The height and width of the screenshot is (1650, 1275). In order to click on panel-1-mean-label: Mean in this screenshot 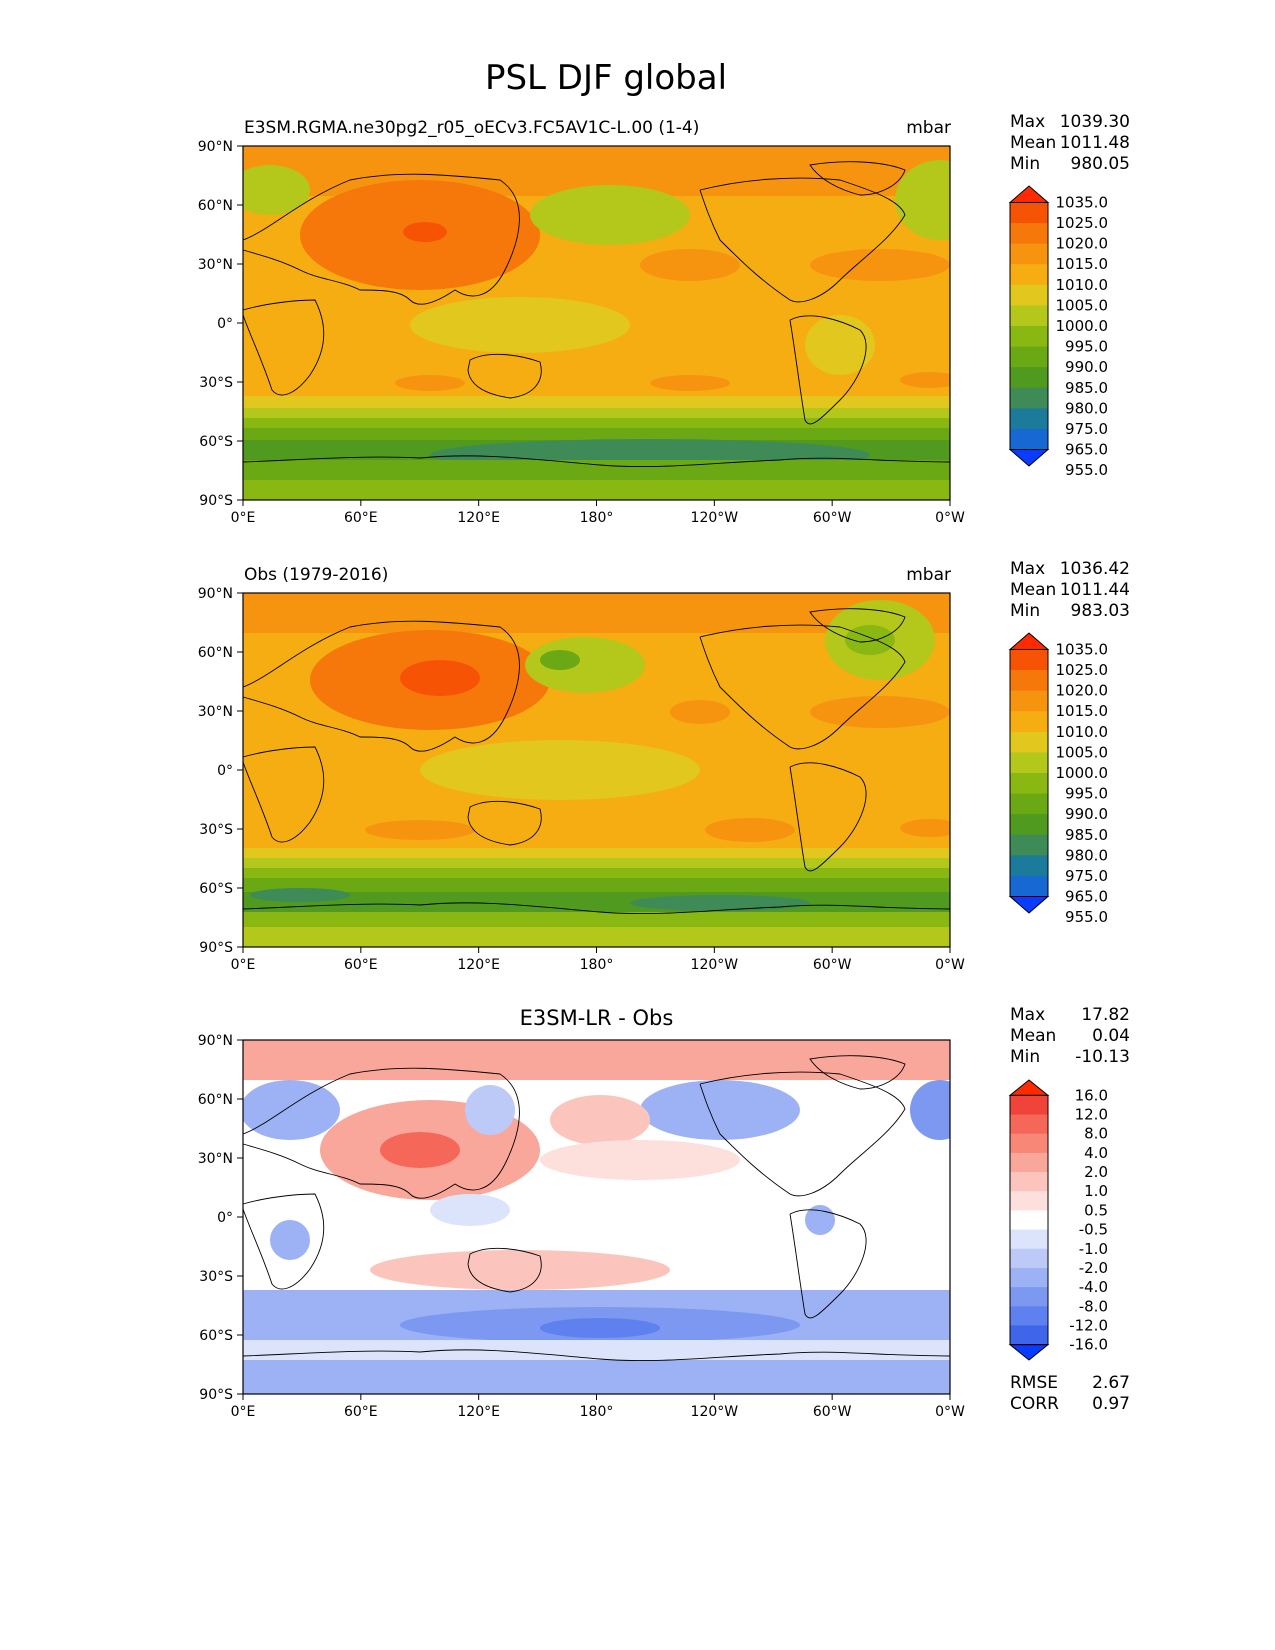, I will do `click(1033, 143)`.